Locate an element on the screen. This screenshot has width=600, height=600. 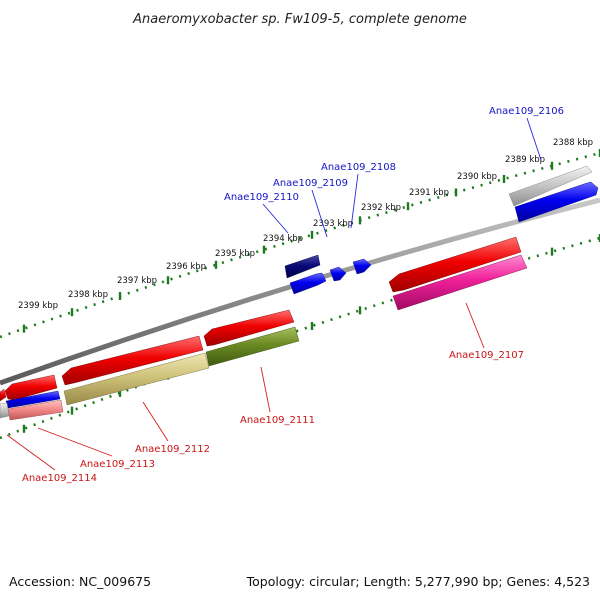
gene-arrow-anae109-2111-red is located at coordinates (249, 328).